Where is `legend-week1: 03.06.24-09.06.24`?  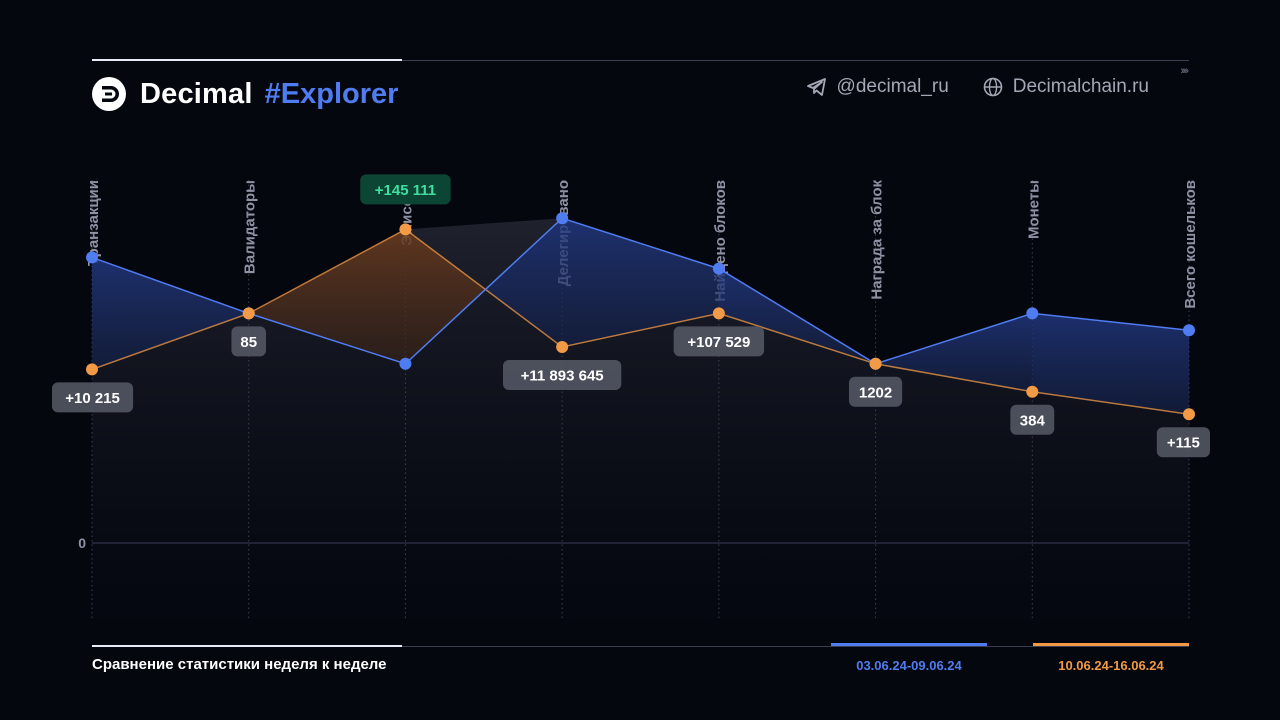
legend-week1: 03.06.24-09.06.24 is located at coordinates (909, 658).